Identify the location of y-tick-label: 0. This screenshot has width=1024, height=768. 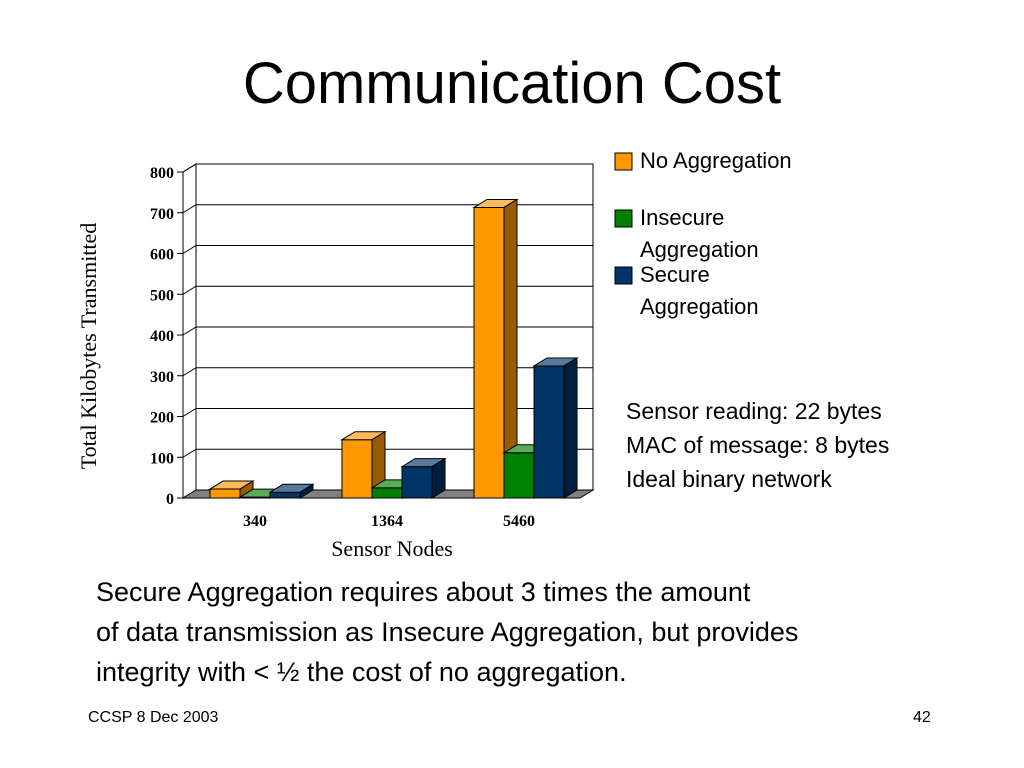
(170, 499).